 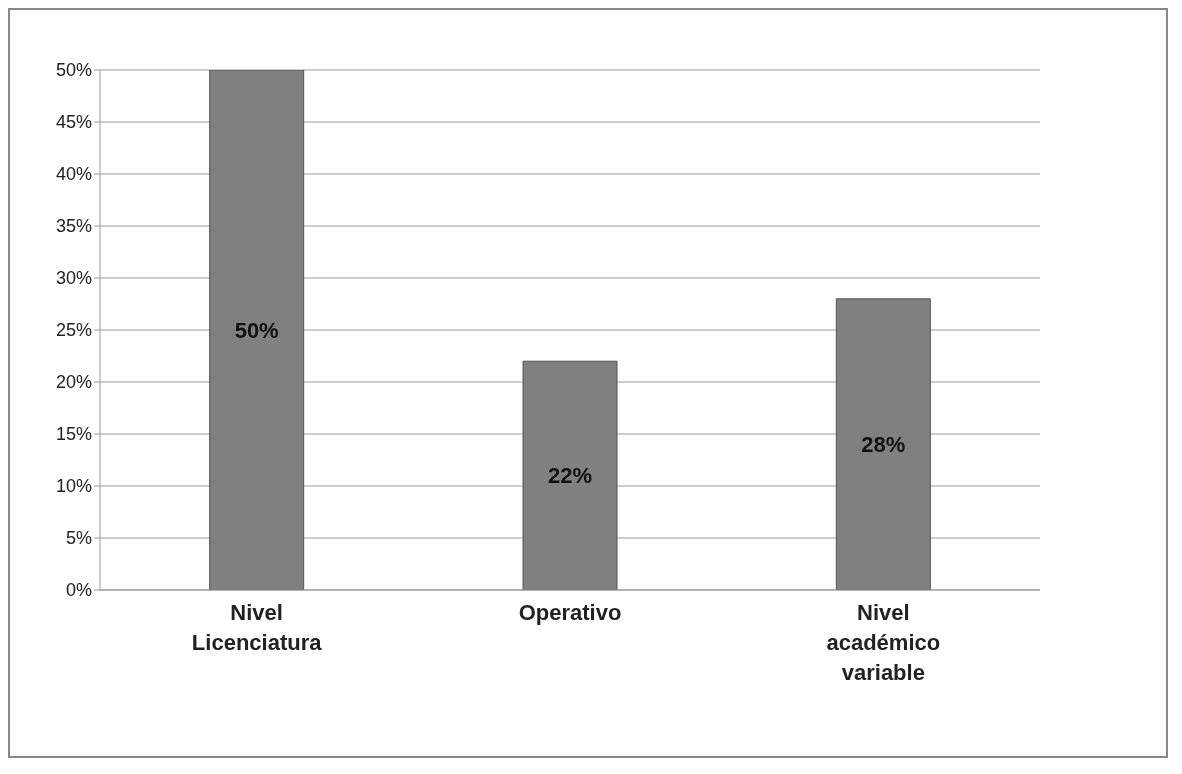 What do you see at coordinates (73, 174) in the screenshot?
I see `y-tick-label: 40%` at bounding box center [73, 174].